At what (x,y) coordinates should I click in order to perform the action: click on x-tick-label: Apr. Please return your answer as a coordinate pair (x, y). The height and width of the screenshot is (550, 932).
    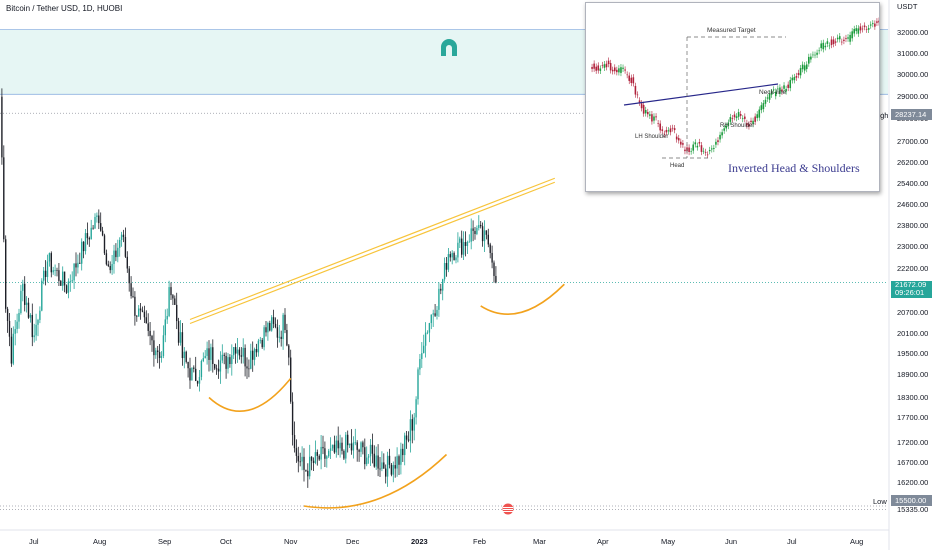
    Looking at the image, I should click on (603, 541).